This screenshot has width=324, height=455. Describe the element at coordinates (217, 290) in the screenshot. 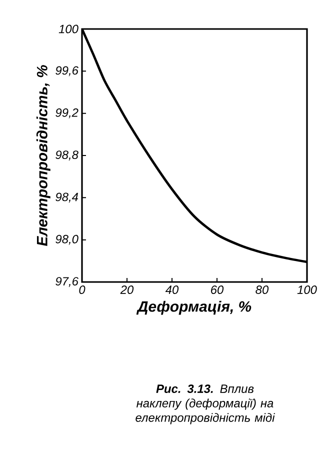

I see `x-tick-label: 60` at that location.